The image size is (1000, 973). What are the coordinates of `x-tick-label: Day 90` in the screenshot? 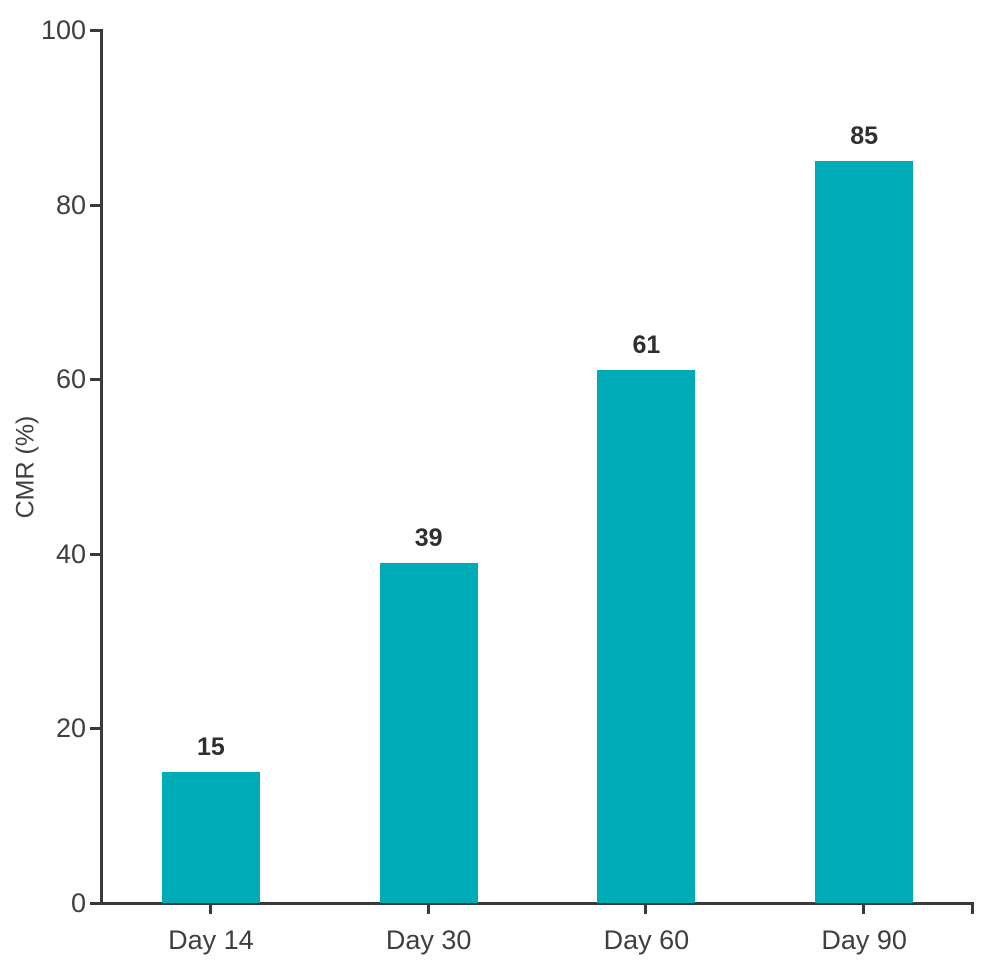 It's located at (864, 940).